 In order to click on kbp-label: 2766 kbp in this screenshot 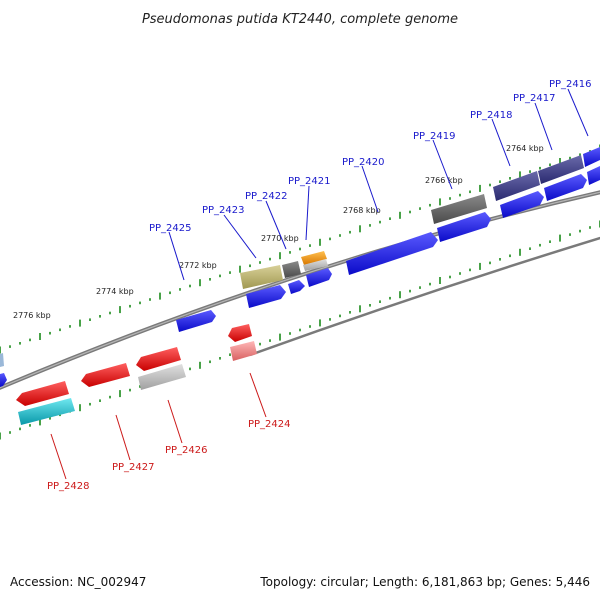, I will do `click(444, 180)`.